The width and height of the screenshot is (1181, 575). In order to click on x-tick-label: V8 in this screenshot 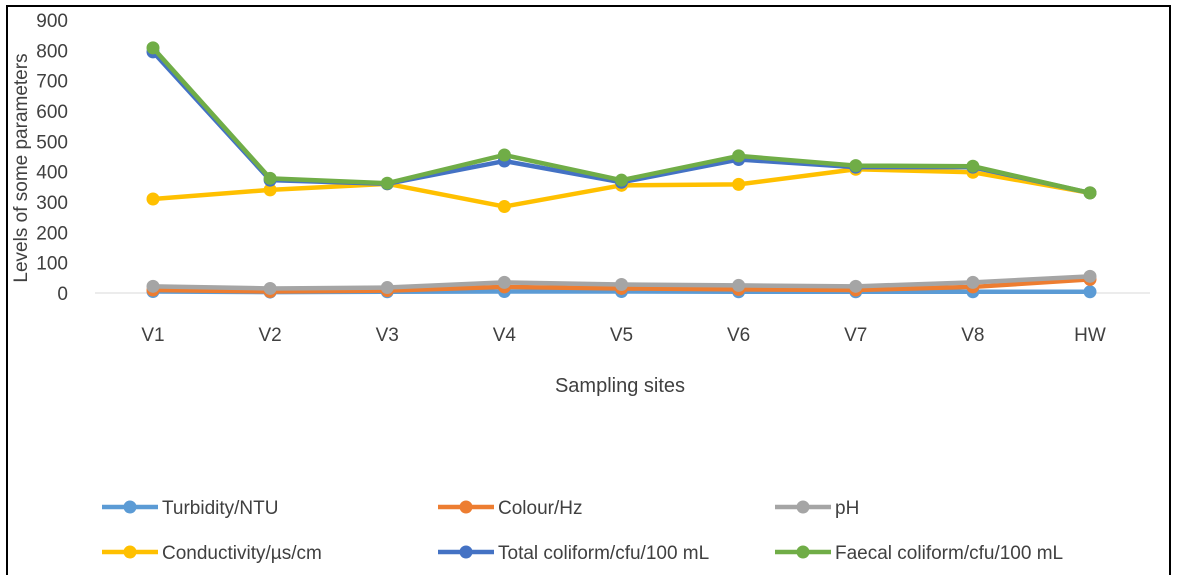, I will do `click(972, 335)`.